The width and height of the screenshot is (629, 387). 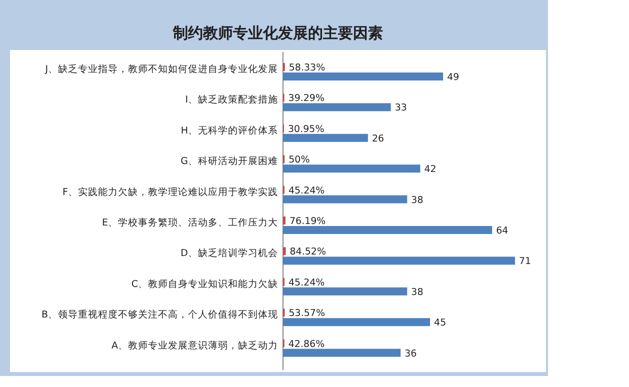 What do you see at coordinates (159, 314) in the screenshot?
I see `y-tick-label: B、领导重视程度不够关注不高，个人价值得不到体现` at bounding box center [159, 314].